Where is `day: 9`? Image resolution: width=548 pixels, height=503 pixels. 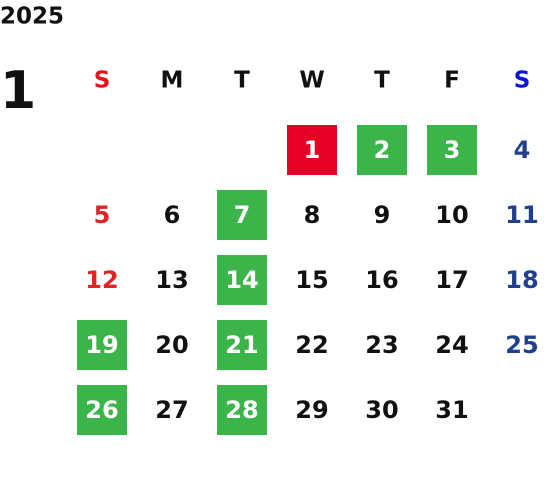
day: 9 is located at coordinates (382, 215).